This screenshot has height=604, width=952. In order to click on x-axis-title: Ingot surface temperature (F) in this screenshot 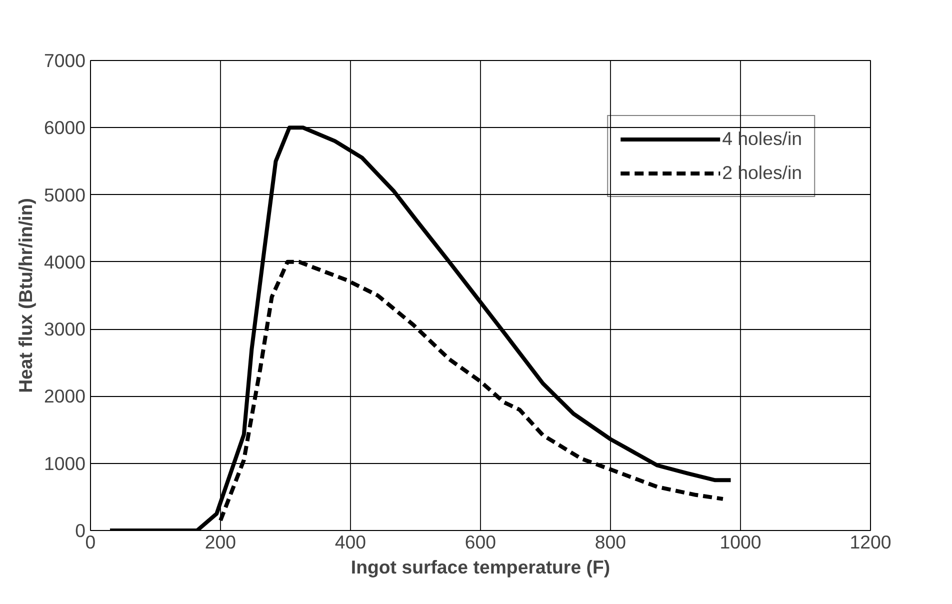, I will do `click(480, 567)`.